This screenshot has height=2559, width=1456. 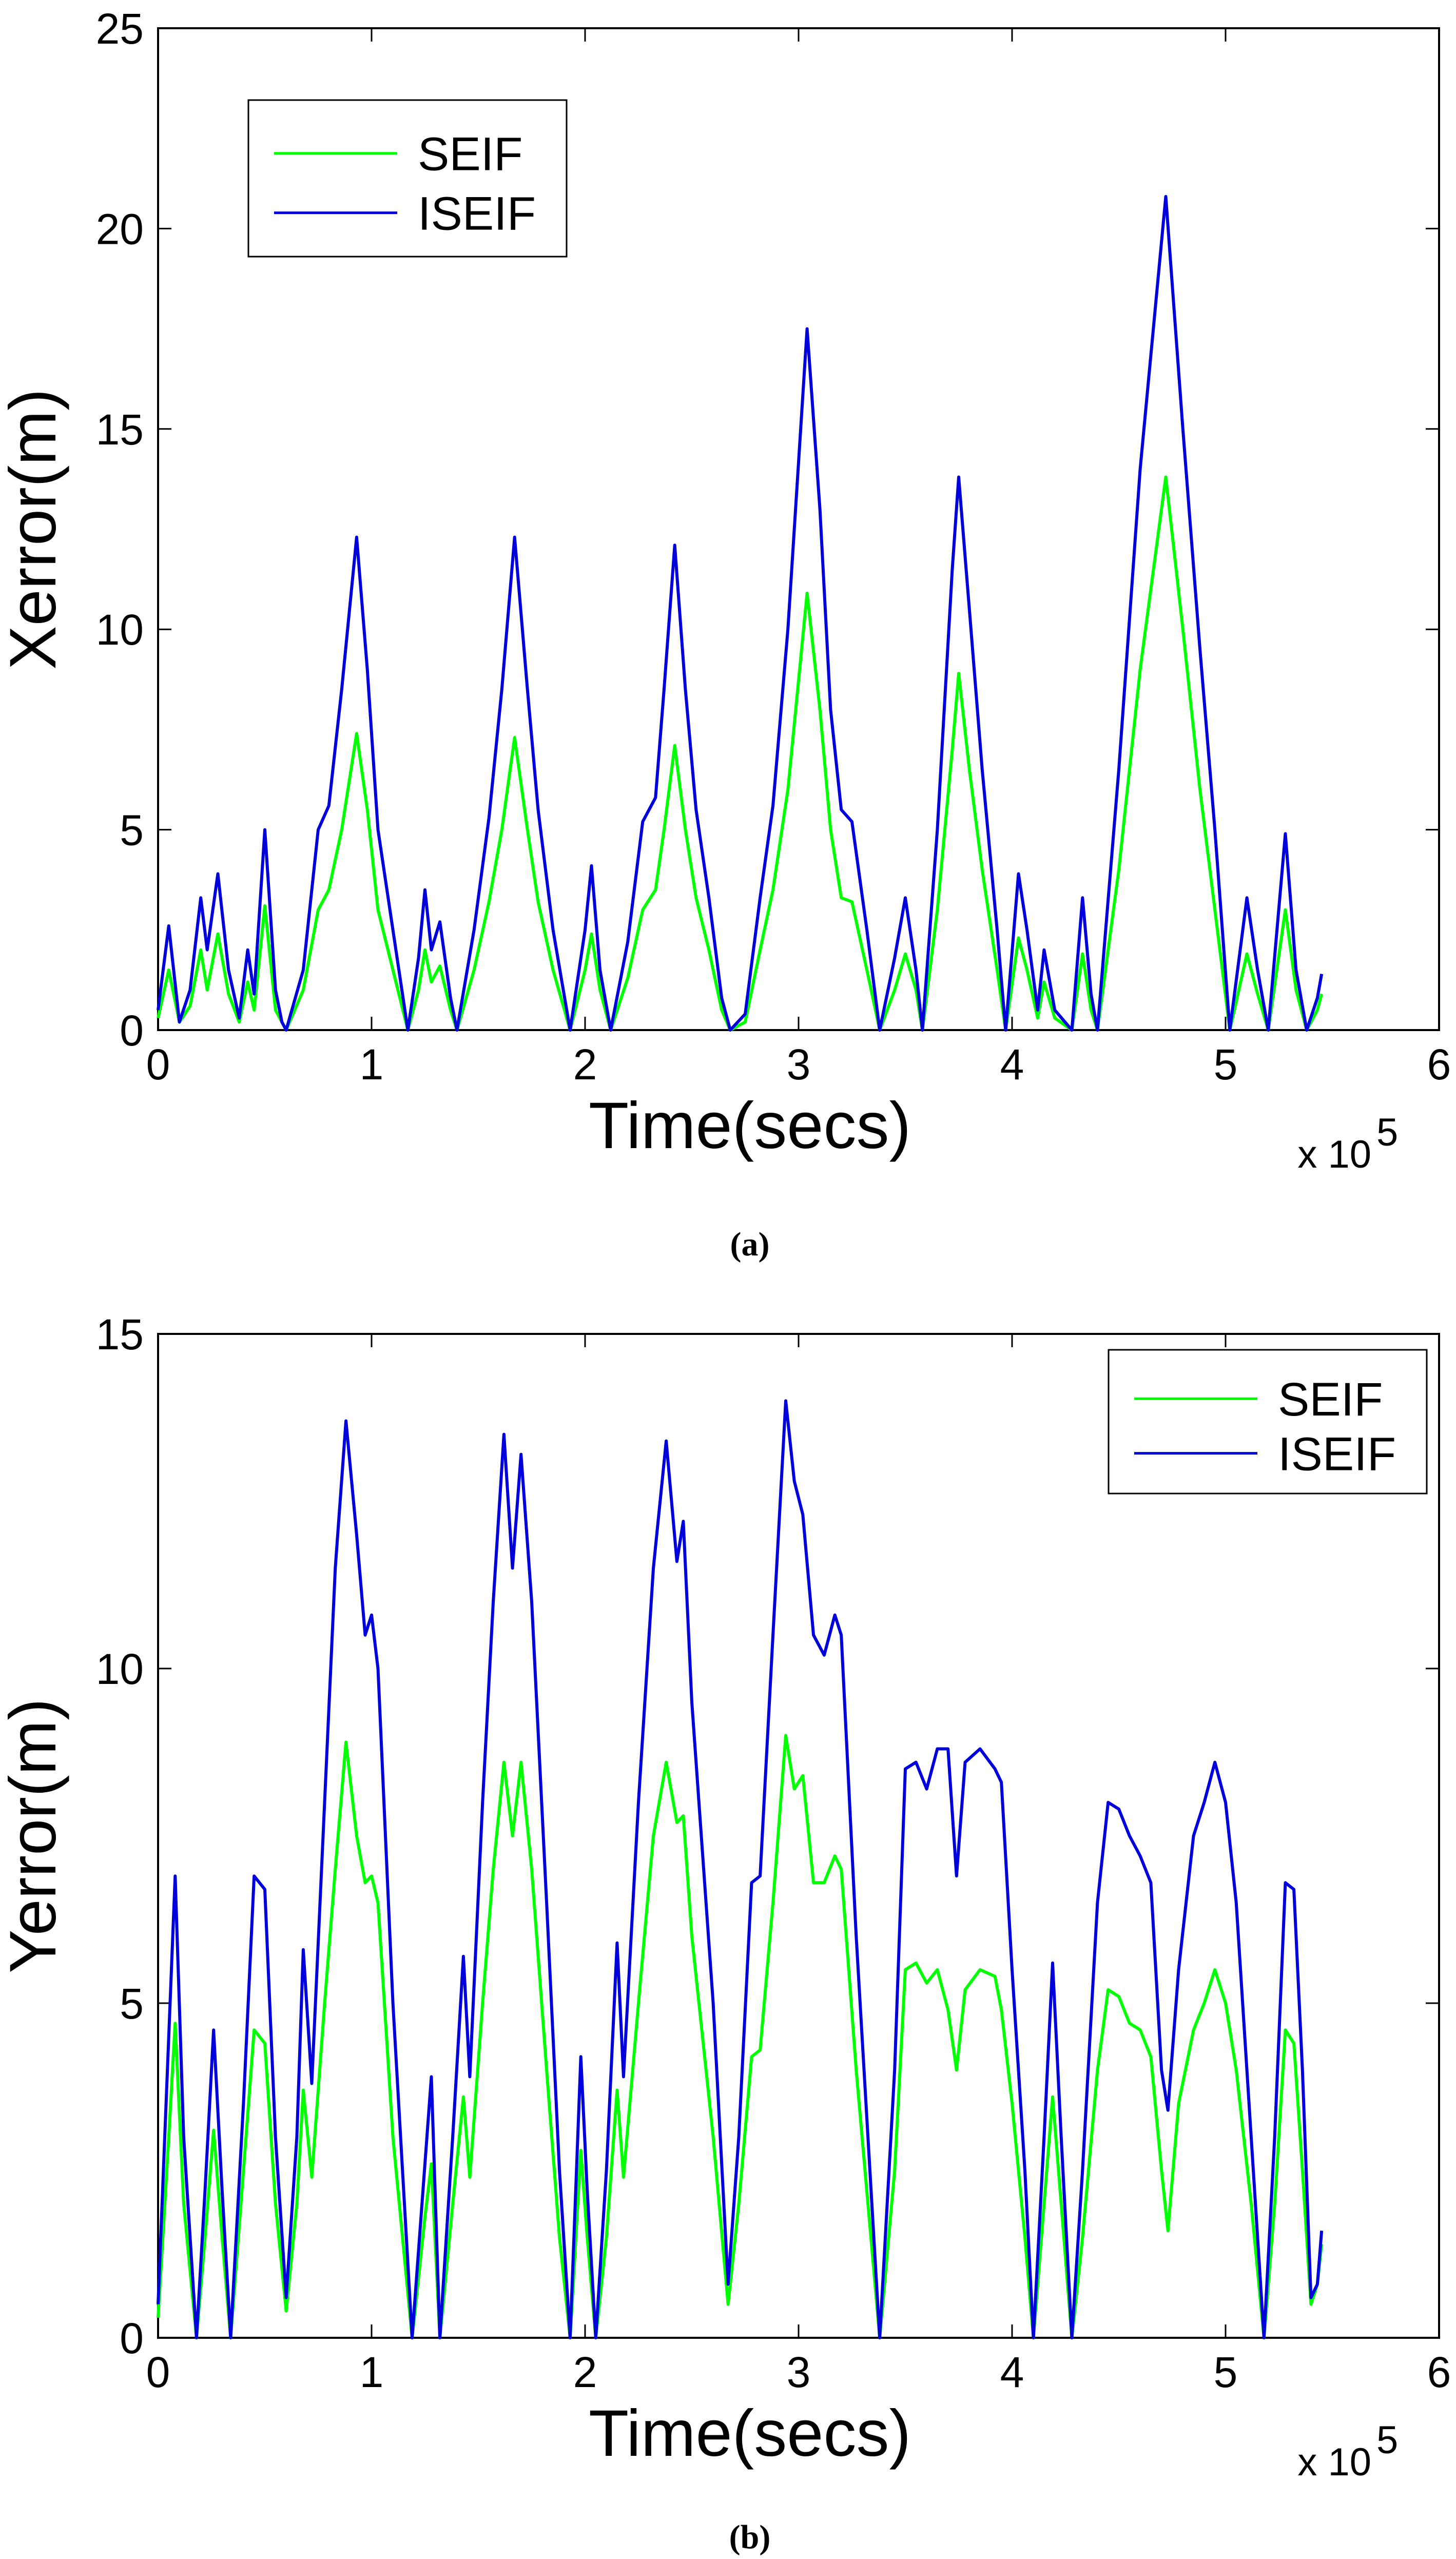 I want to click on y-tick-label: 20, so click(x=120, y=229).